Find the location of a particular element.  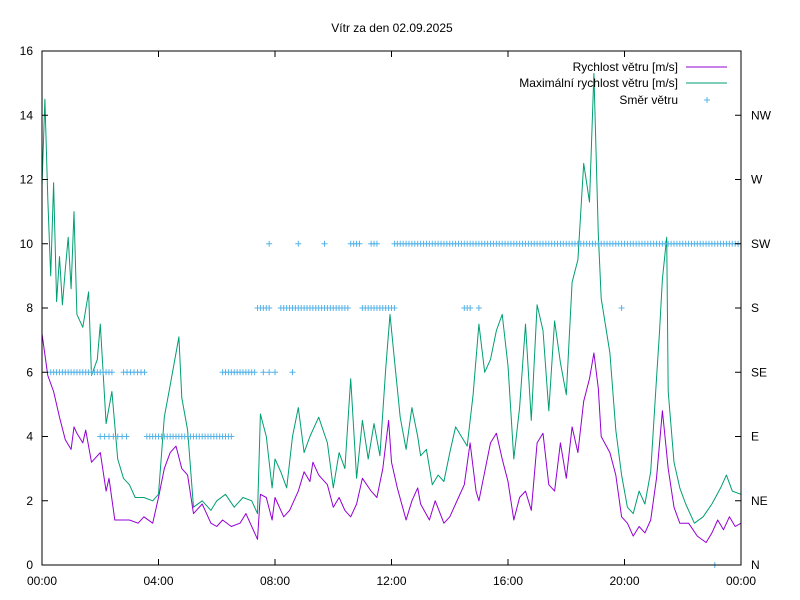

y2-tick-label: NE is located at coordinates (759, 501).